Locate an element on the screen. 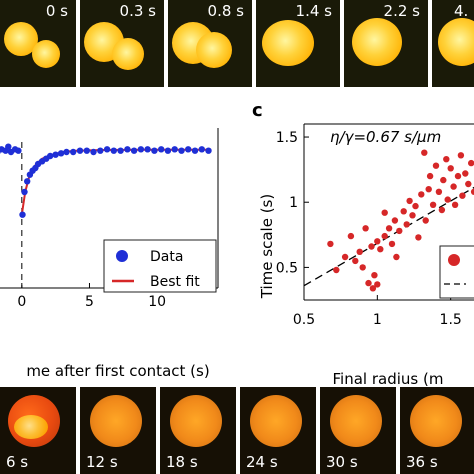 This screenshot has width=474, height=474. panel-c-data-points is located at coordinates (400, 220).